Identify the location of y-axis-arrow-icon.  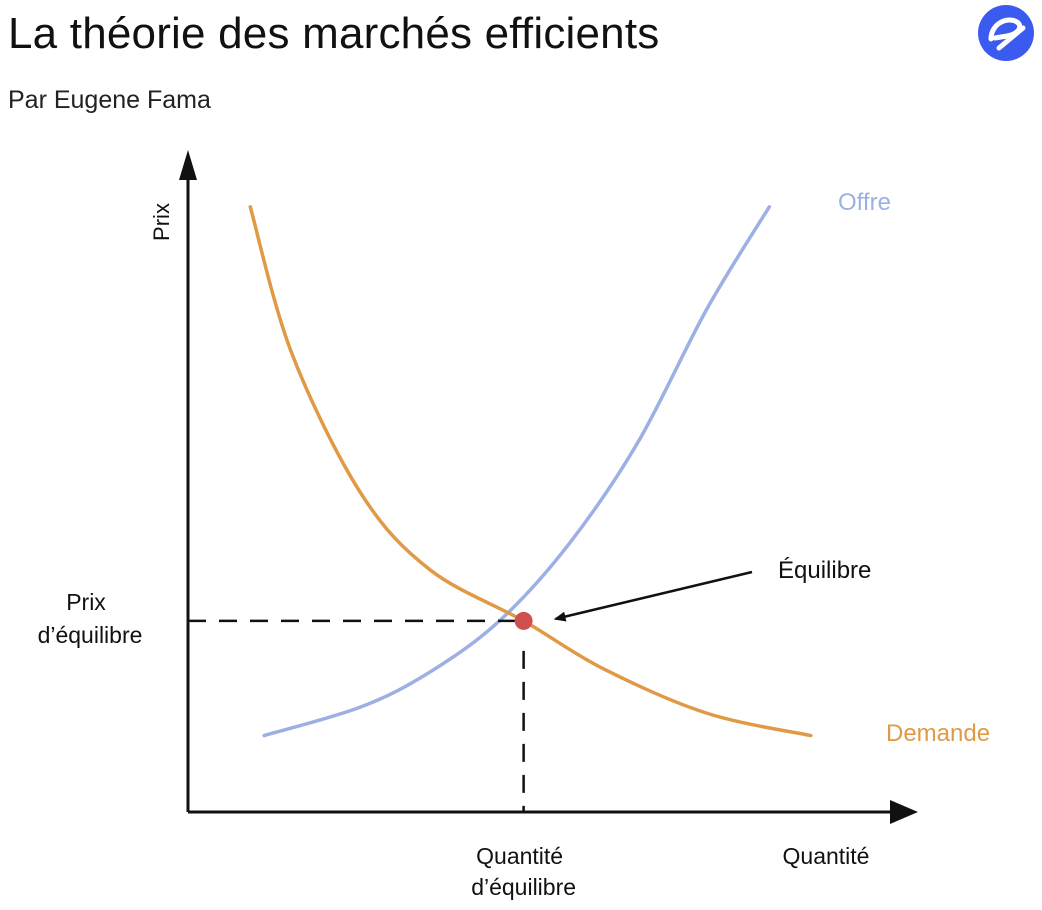
(188, 165).